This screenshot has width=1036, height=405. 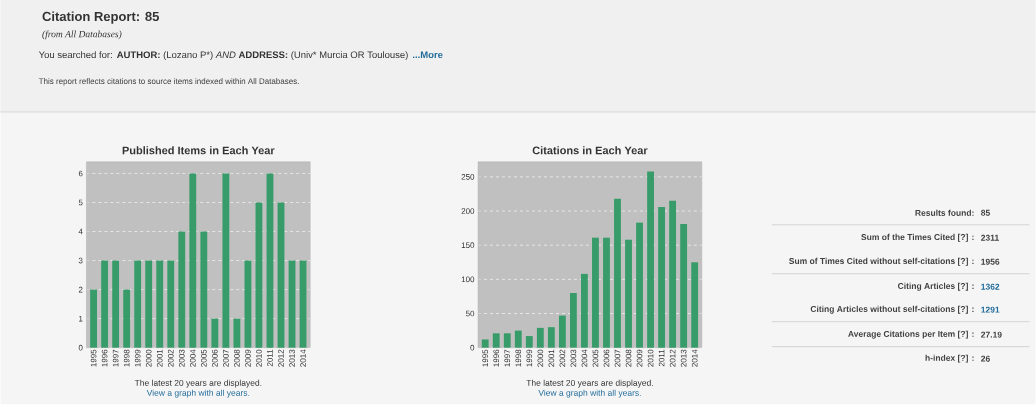 What do you see at coordinates (225, 55) in the screenshot?
I see `text: AND` at bounding box center [225, 55].